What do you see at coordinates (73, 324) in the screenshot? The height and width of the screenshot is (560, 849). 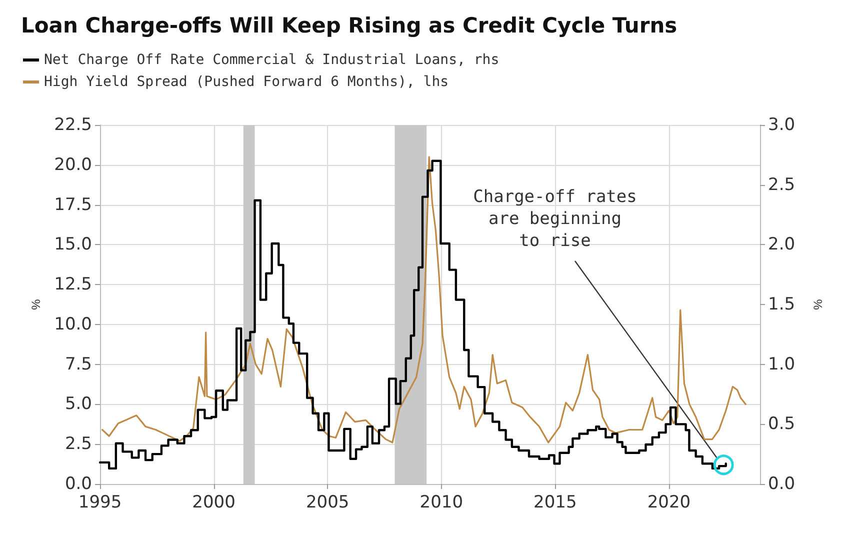 I see `y-tick-label: 10.0` at bounding box center [73, 324].